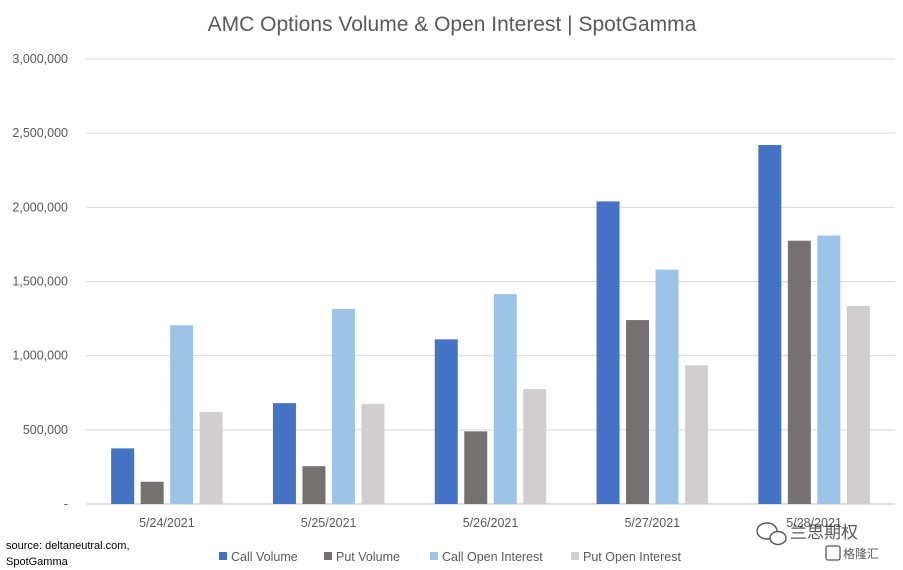 The height and width of the screenshot is (570, 903). Describe the element at coordinates (814, 523) in the screenshot. I see `x-tick-label: 5/28/2021` at that location.